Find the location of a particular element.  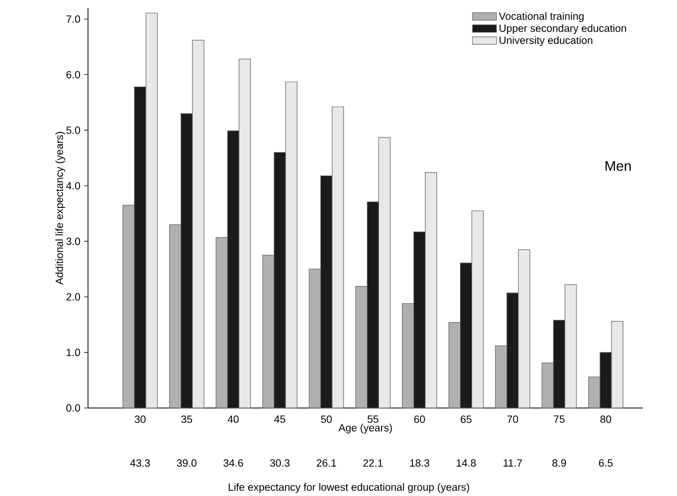

y-tick-label: 0.0 is located at coordinates (73, 408).